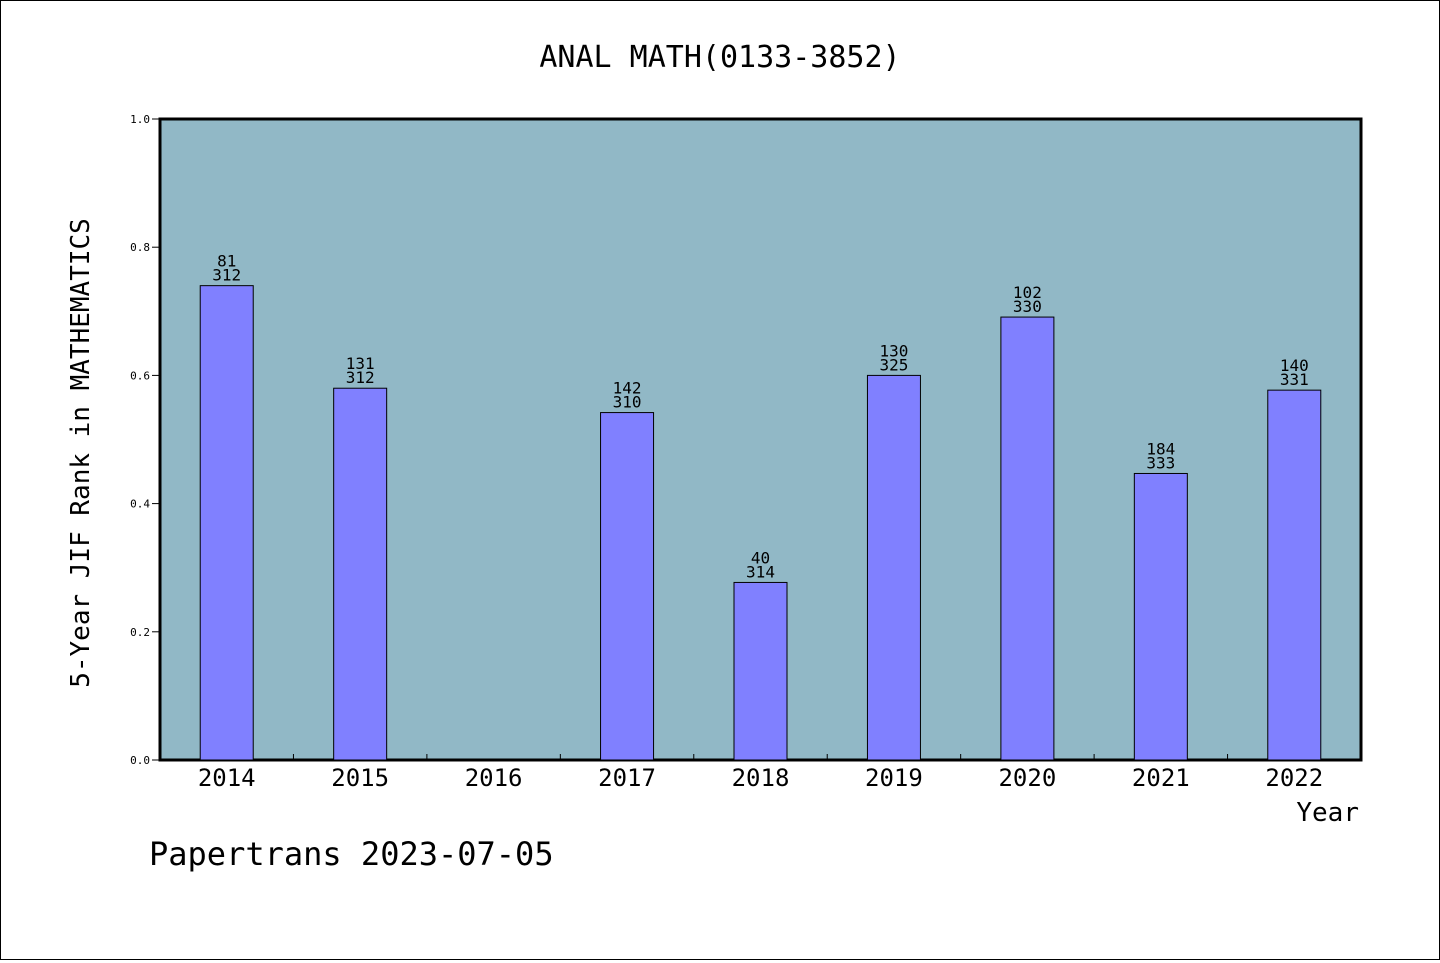 This screenshot has height=963, width=1440. What do you see at coordinates (893, 364) in the screenshot?
I see `bar-total-label: 325` at bounding box center [893, 364].